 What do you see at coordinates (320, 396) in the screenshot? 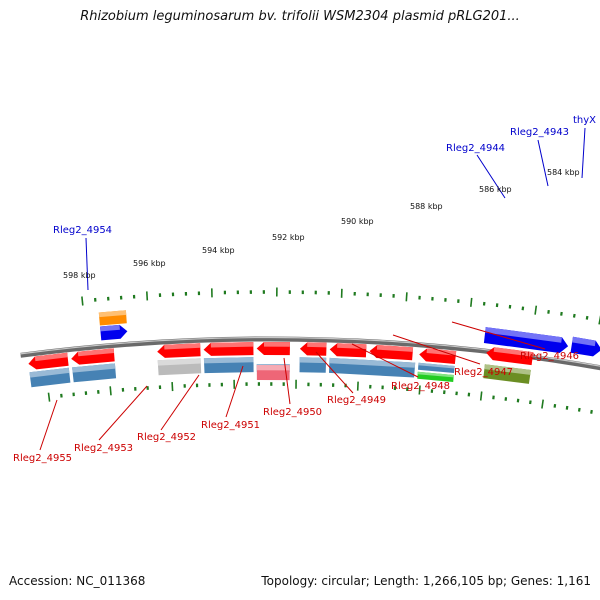
I see `inner-scale-track` at bounding box center [320, 396].